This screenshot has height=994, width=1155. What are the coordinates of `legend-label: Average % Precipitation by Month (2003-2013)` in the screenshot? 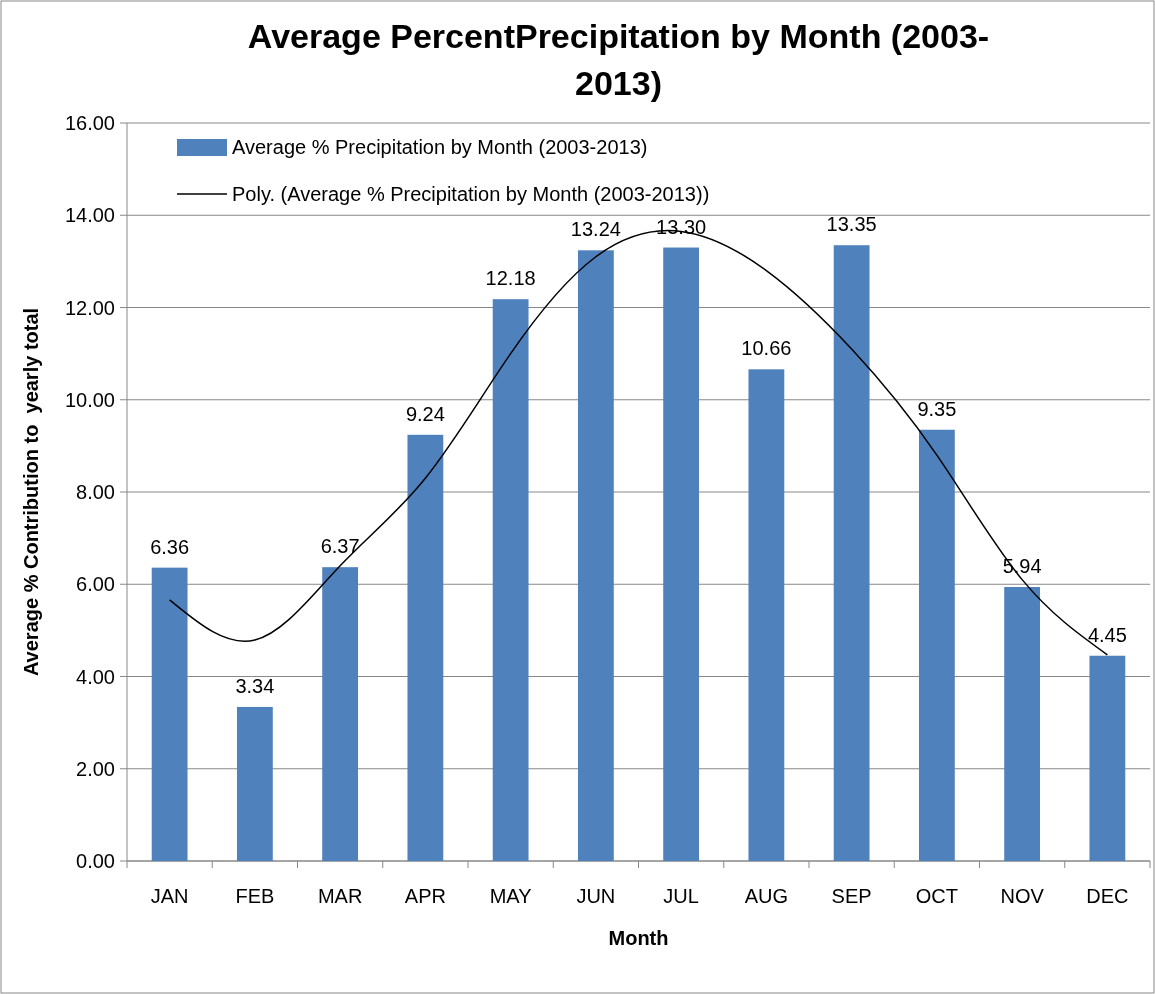 It's located at (440, 147).